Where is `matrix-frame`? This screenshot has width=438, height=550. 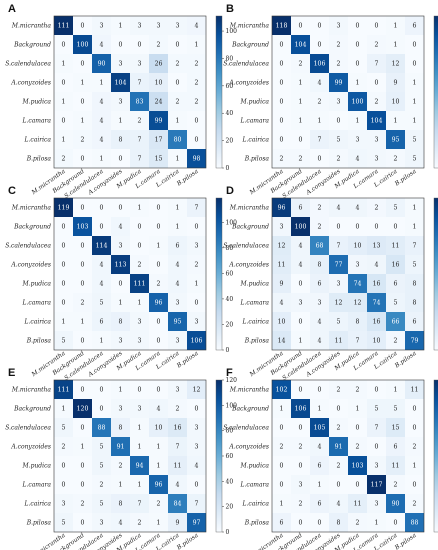 matrix-frame is located at coordinates (348, 274).